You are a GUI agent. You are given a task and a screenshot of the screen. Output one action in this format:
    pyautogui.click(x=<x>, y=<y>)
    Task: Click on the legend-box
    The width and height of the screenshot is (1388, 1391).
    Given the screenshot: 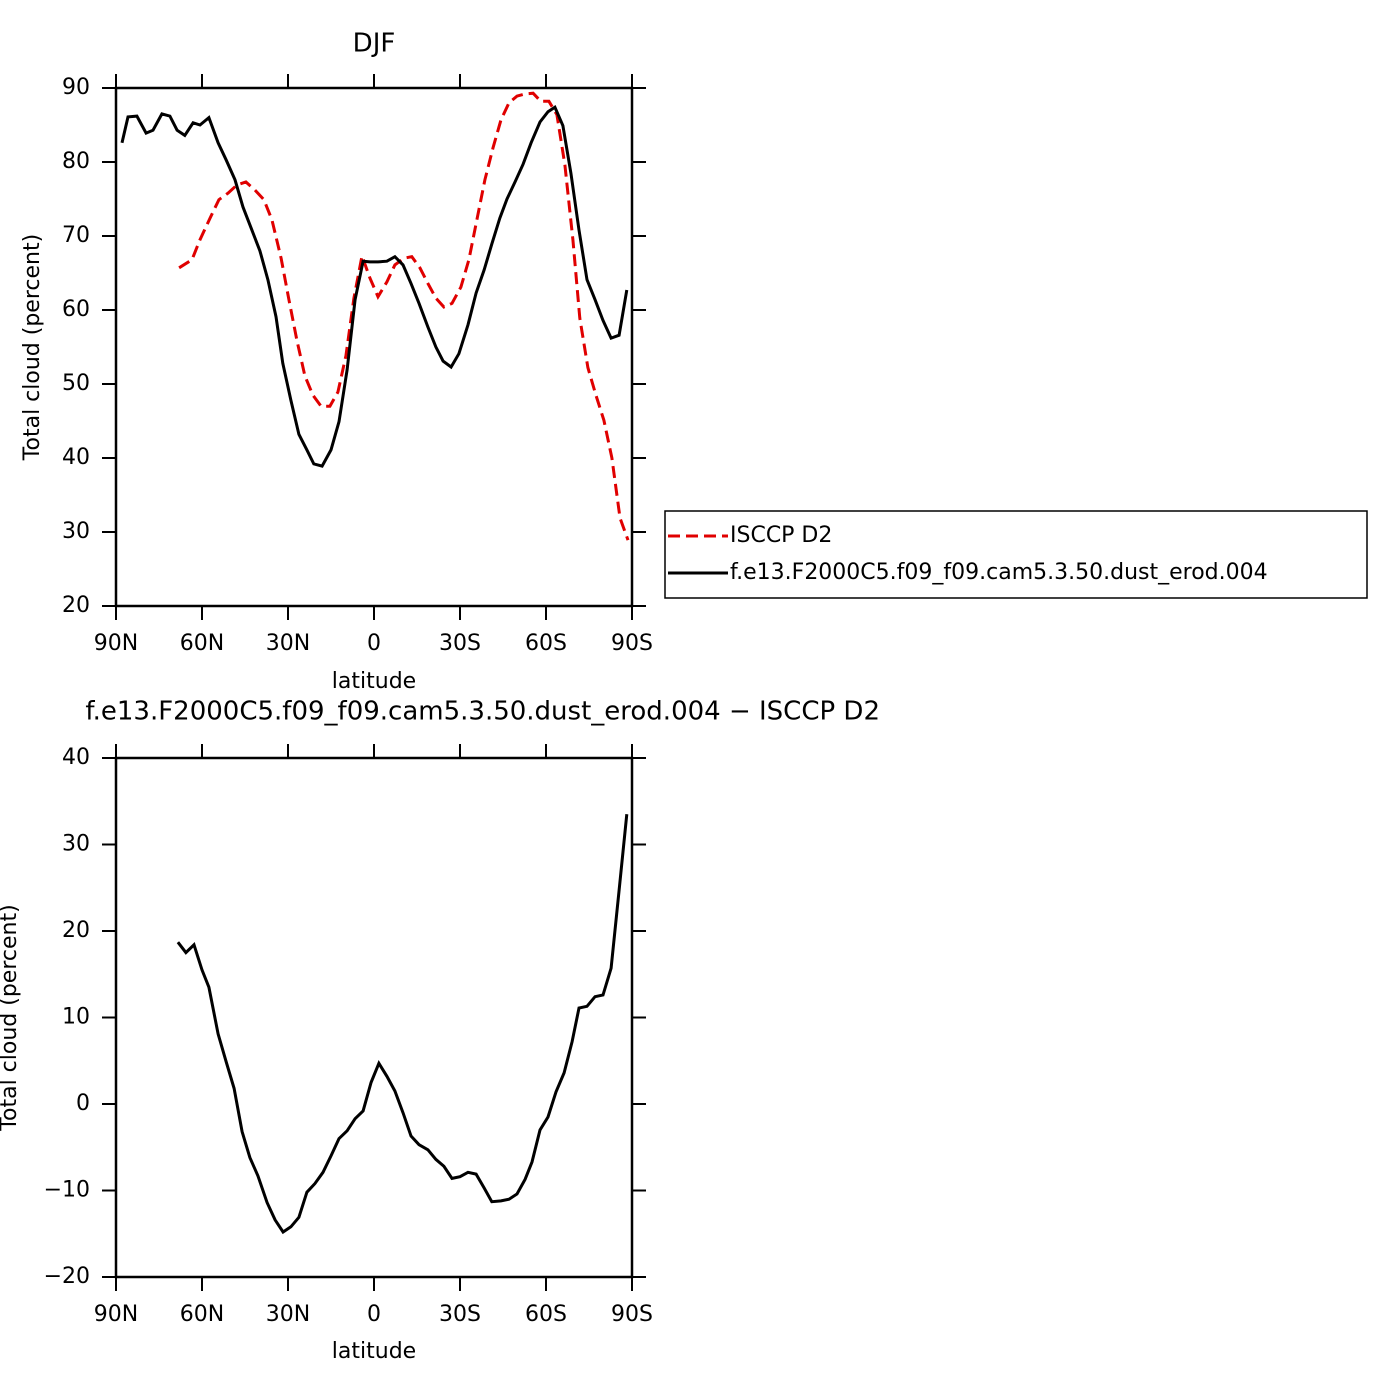 What is the action you would take?
    pyautogui.click(x=1016, y=554)
    